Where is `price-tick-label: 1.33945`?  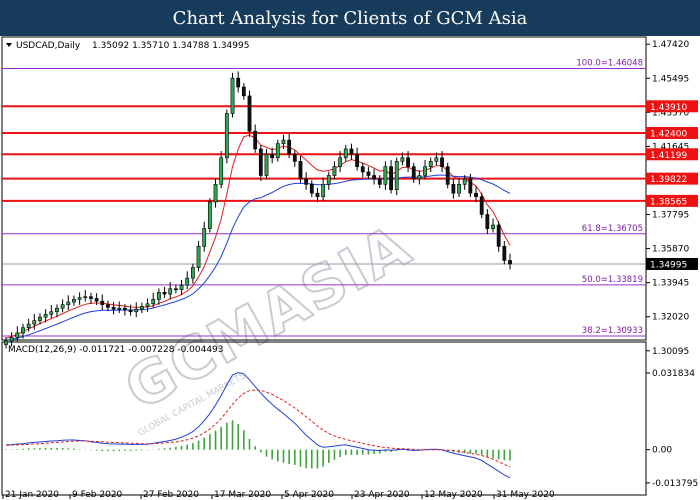
price-tick-label: 1.33945 is located at coordinates (670, 284).